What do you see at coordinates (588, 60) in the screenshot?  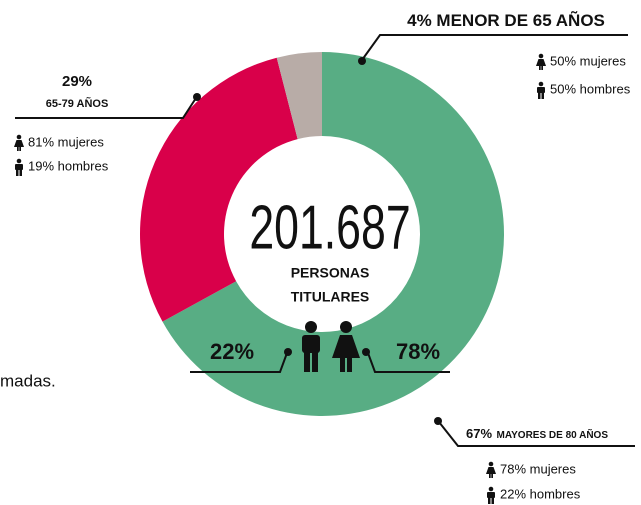 I see `breakdown: 50% mujeres` at bounding box center [588, 60].